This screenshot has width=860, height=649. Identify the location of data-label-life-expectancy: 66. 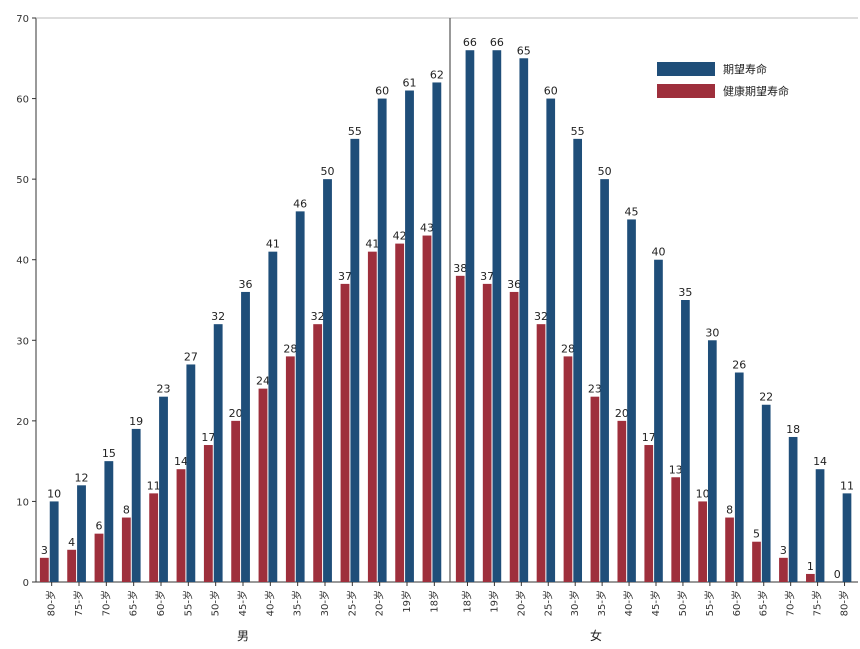
(497, 42).